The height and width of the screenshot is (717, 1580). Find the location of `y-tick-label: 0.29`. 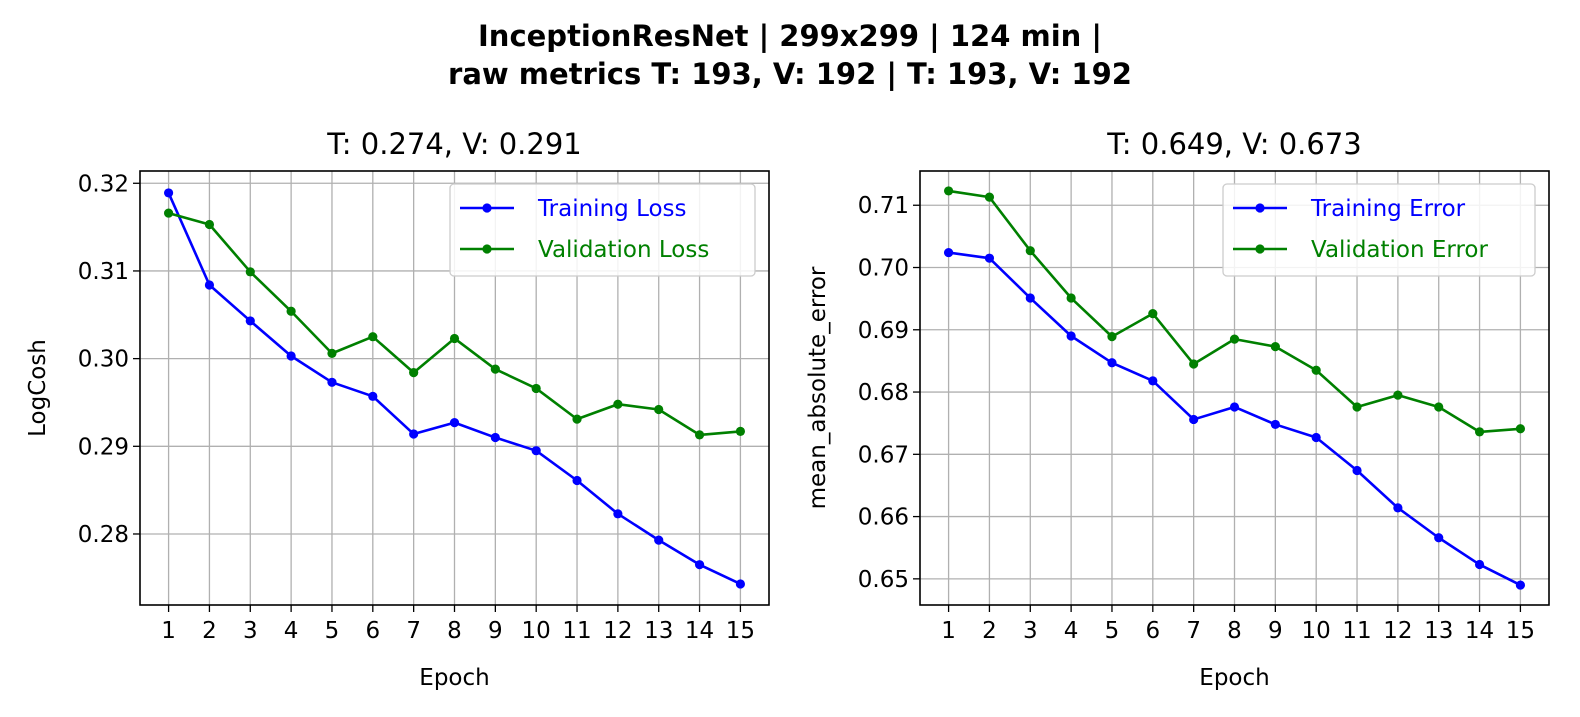

y-tick-label: 0.29 is located at coordinates (103, 447).